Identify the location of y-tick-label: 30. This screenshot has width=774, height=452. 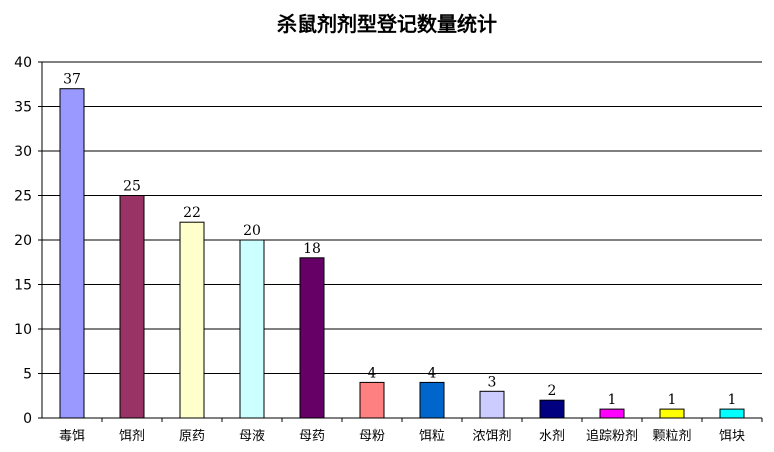
(23, 152).